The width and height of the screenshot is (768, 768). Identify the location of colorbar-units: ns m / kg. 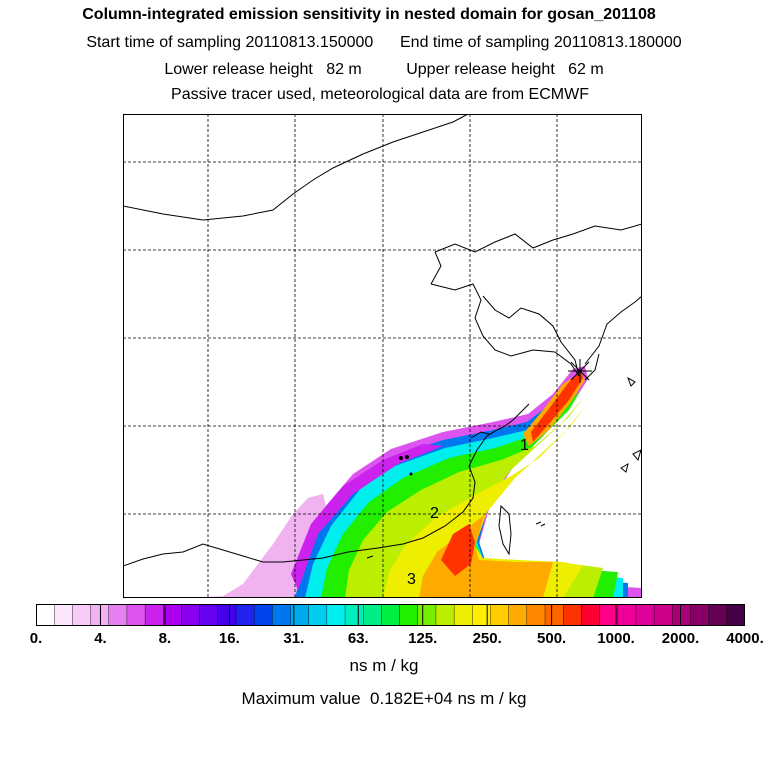
(384, 665).